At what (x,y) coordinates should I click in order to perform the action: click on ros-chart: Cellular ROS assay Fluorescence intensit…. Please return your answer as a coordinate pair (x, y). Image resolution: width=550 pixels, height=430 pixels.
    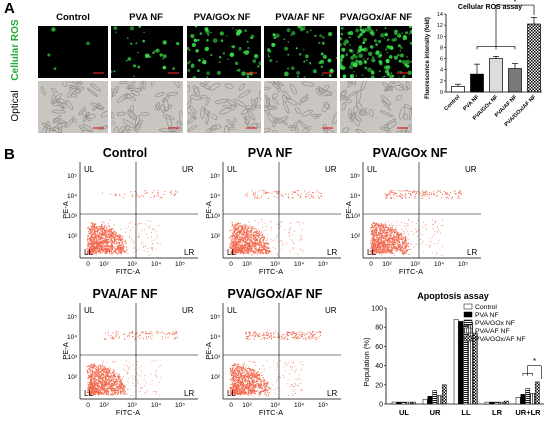
    Looking at the image, I should click on (483, 64).